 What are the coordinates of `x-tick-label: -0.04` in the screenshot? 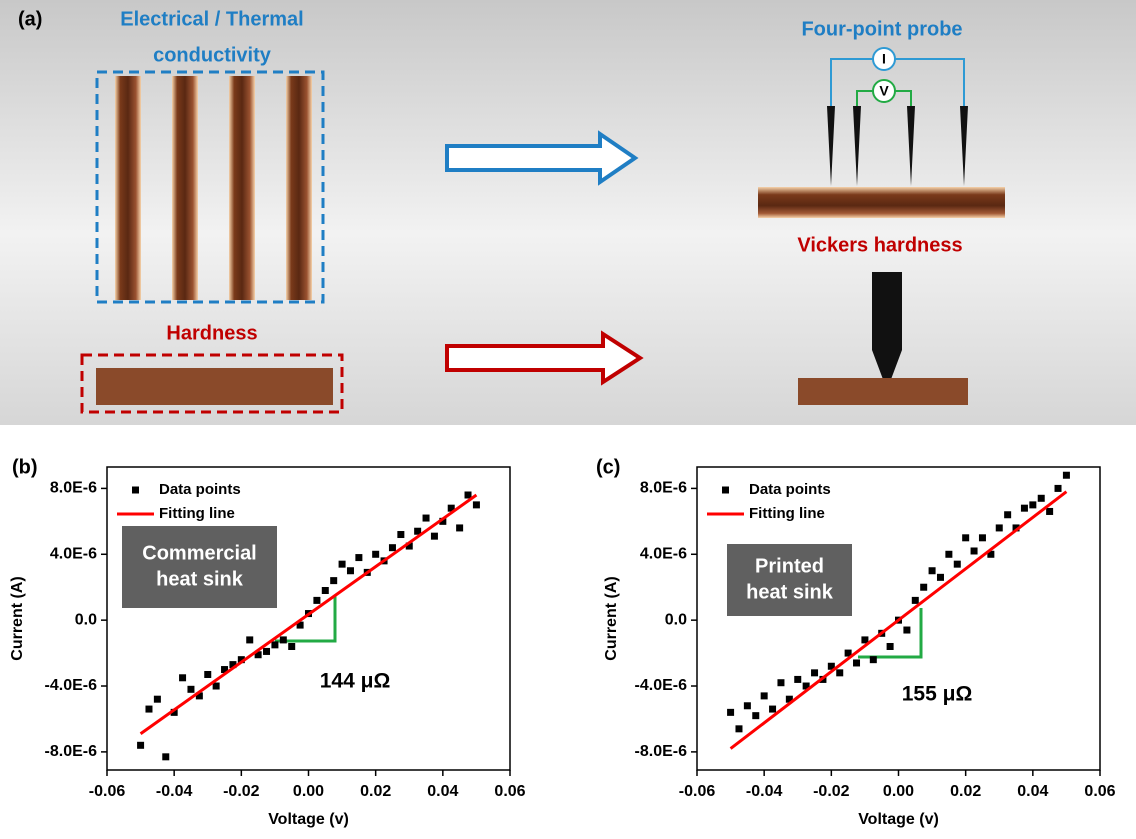 It's located at (764, 791).